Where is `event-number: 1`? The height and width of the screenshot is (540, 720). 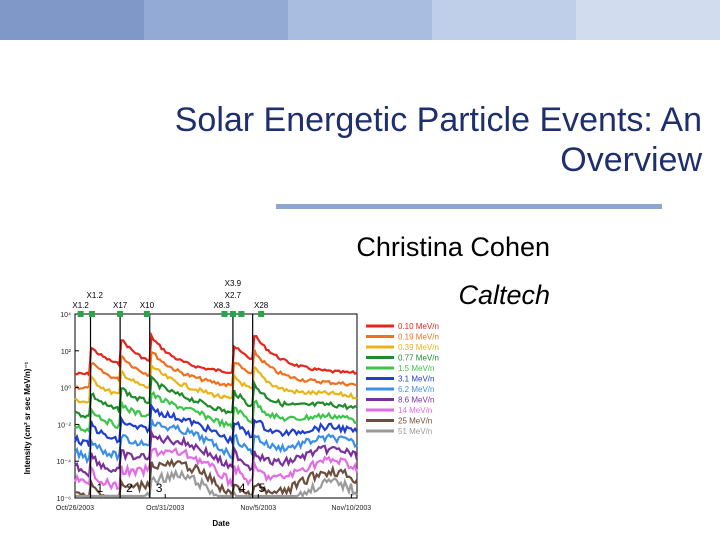
event-number: 1 is located at coordinates (100, 488).